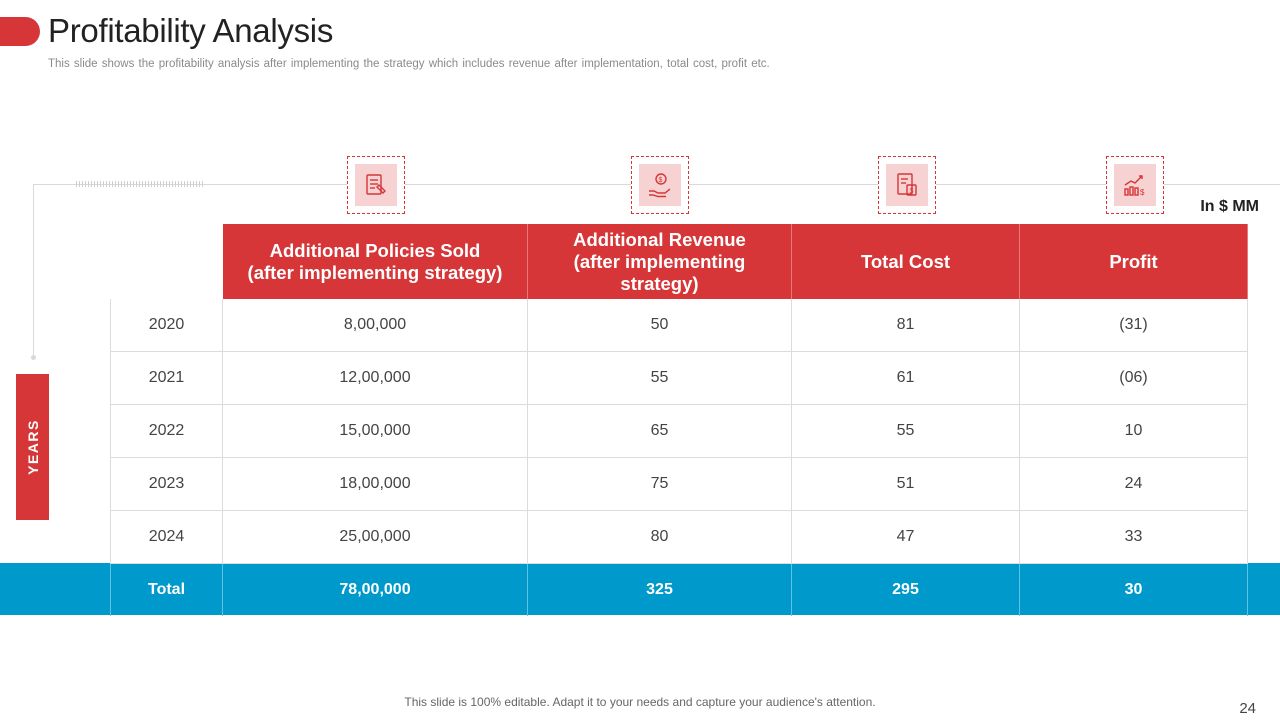  I want to click on profit-cell: 33, so click(1134, 537).